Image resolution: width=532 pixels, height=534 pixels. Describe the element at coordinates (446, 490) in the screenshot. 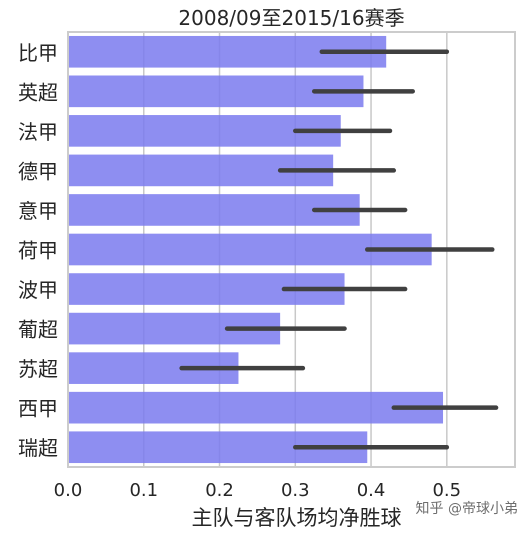

I see `x-tick-label: 0.5` at that location.